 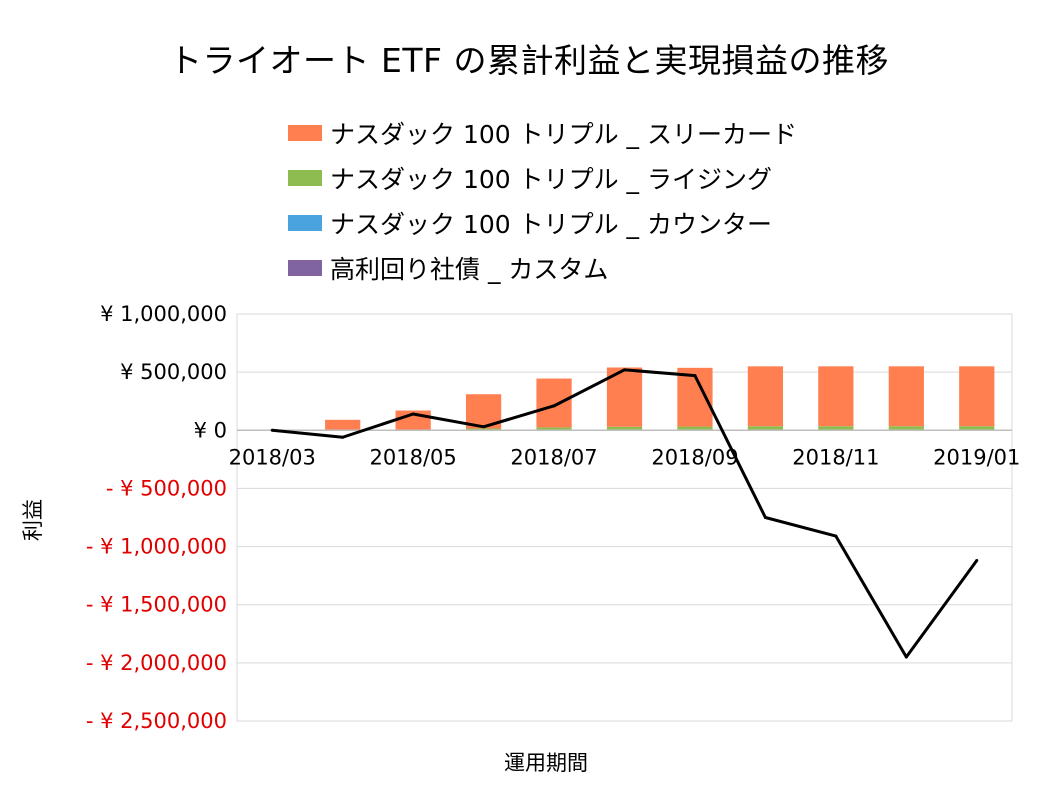 I want to click on y-tick-label: - ¥ 500,000, so click(x=166, y=488).